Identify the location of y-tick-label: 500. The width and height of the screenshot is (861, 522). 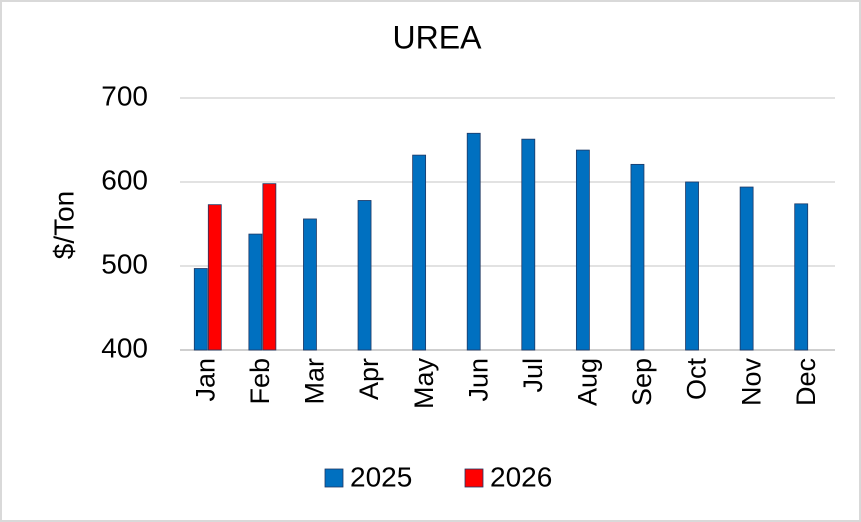
(124, 263).